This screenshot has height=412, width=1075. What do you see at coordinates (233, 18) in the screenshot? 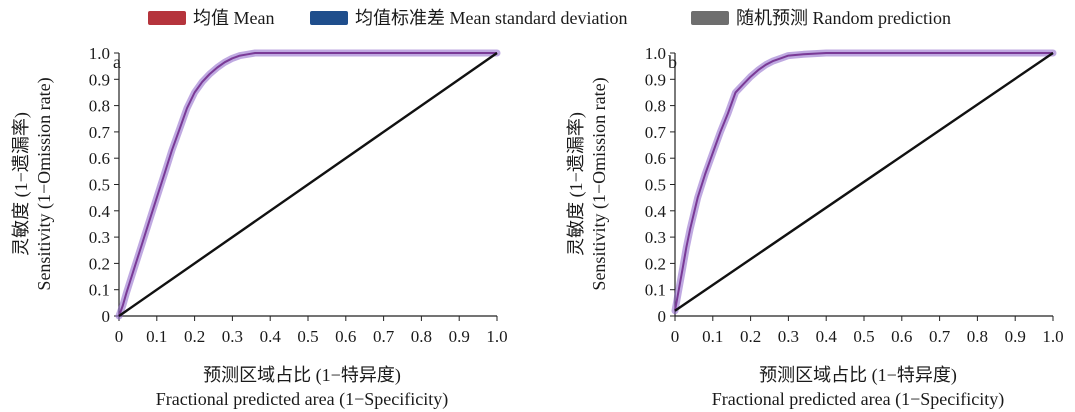
I see `legend-label-mean: 均值 Mean` at bounding box center [233, 18].